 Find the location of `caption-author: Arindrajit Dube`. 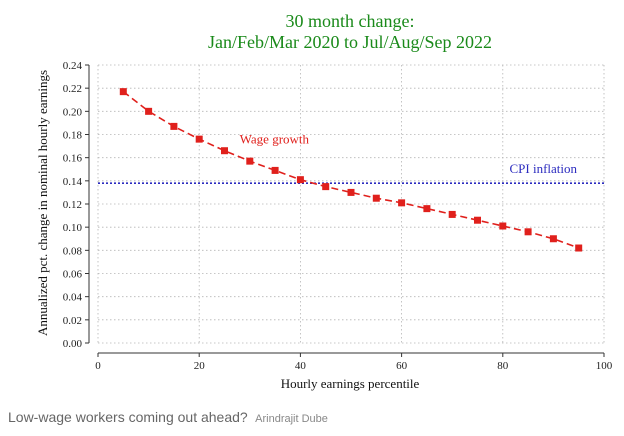

caption-author: Arindrajit Dube is located at coordinates (291, 419).